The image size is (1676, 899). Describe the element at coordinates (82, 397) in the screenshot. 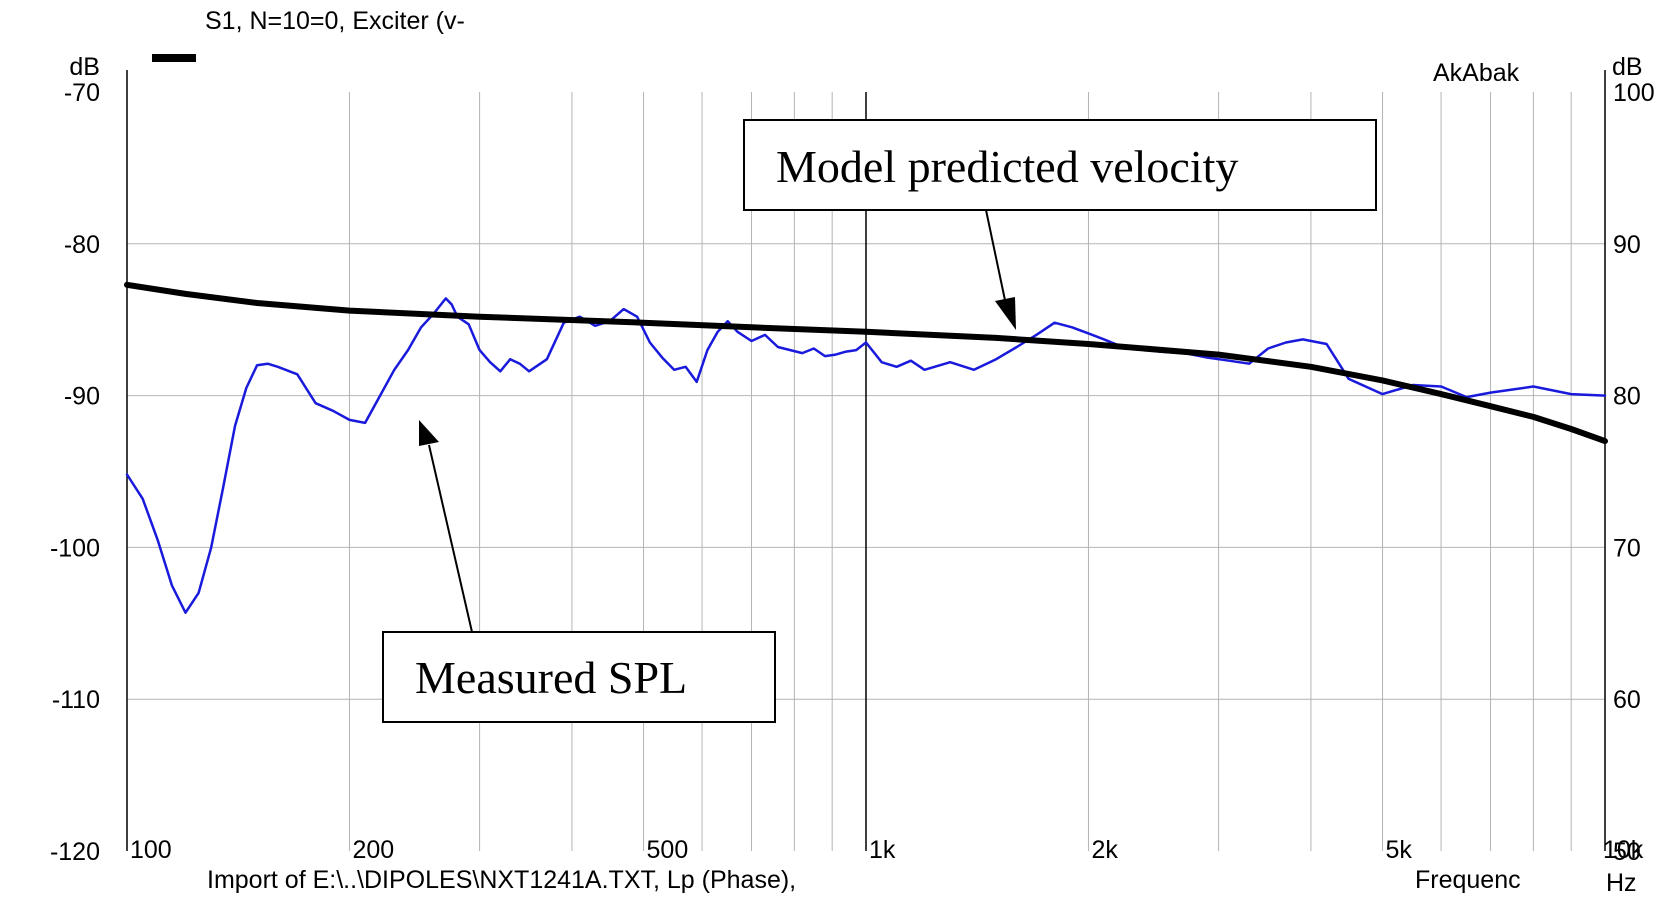

I see `left-tick-label: -90` at that location.